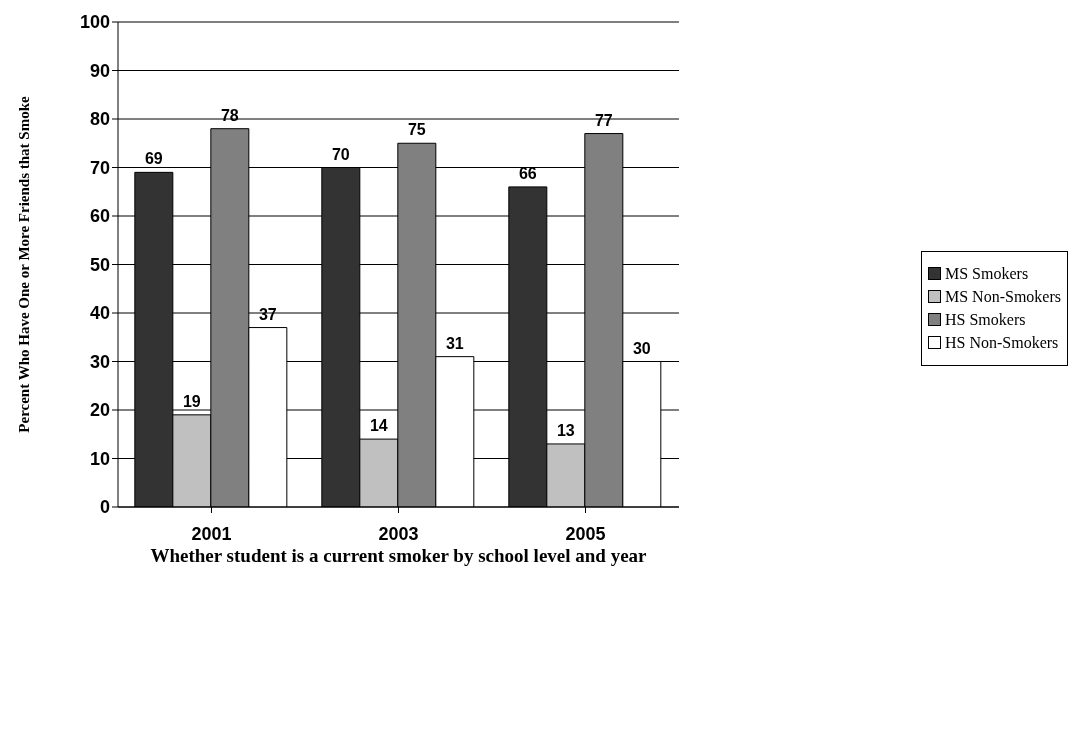 The image size is (1076, 736). What do you see at coordinates (641, 348) in the screenshot?
I see `data-label: 30` at bounding box center [641, 348].